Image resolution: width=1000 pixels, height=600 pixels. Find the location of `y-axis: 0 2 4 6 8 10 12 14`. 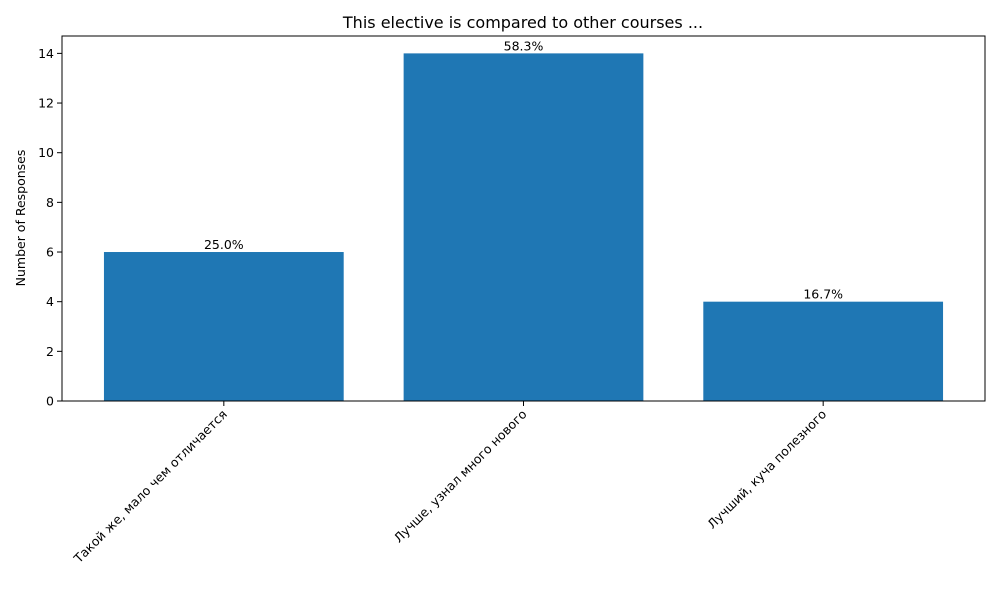

y-axis: 0 2 4 6 8 10 12 14 is located at coordinates (50, 227).